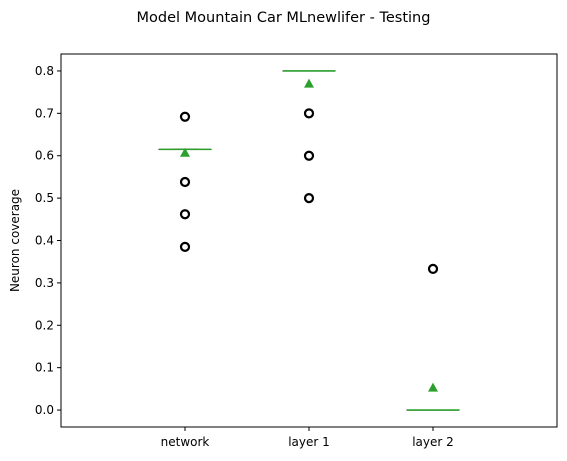 Image resolution: width=567 pixels, height=461 pixels. Describe the element at coordinates (44, 325) in the screenshot. I see `y-tick-label: 0.2` at that location.